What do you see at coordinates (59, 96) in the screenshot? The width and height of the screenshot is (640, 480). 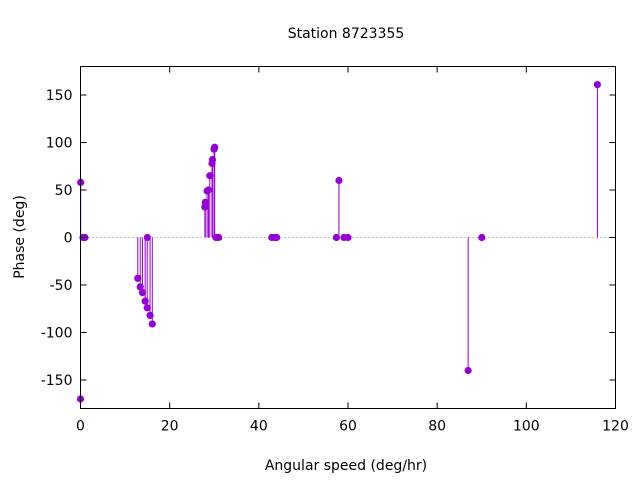 I see `y-tick-label: 150` at bounding box center [59, 96].